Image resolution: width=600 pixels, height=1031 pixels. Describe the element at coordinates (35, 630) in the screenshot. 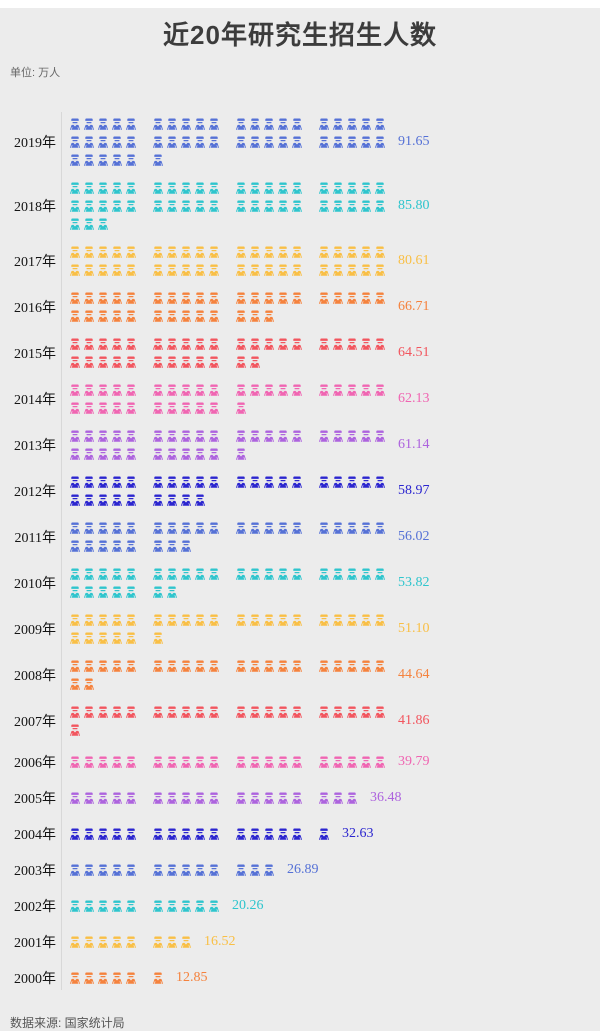

I see `year-label: 2009年` at that location.